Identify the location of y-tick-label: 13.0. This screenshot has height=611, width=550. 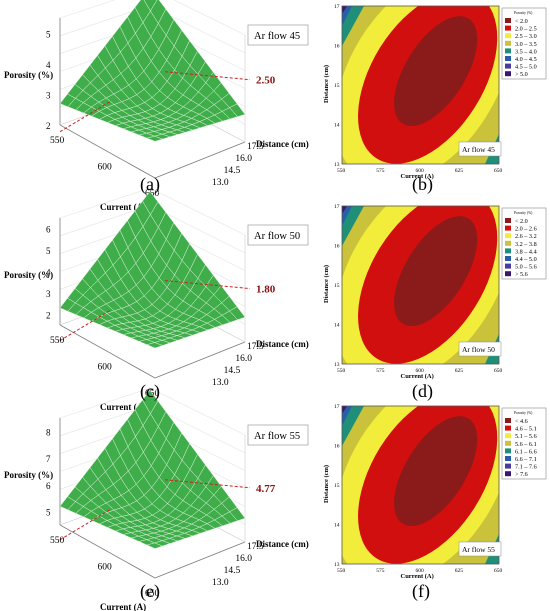
(220, 183).